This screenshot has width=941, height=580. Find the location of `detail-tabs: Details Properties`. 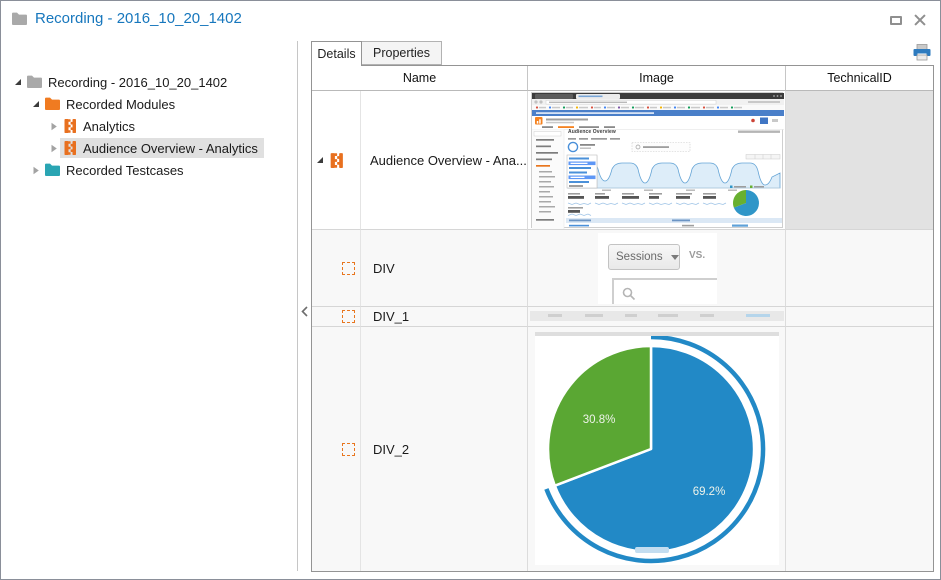

detail-tabs: Details Properties is located at coordinates (376, 53).